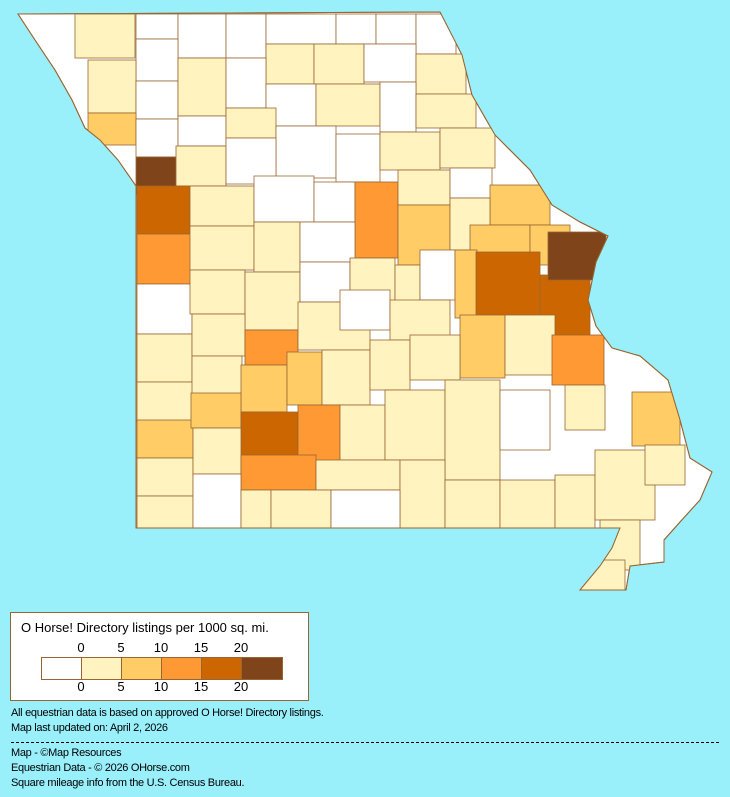 The image size is (730, 797). What do you see at coordinates (365, 742) in the screenshot?
I see `divider` at bounding box center [365, 742].